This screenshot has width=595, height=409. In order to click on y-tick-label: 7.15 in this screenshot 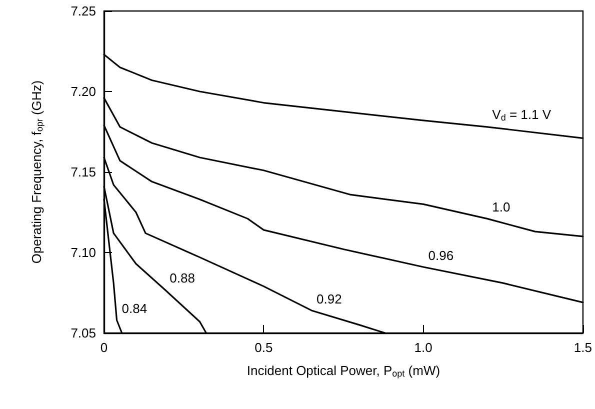, I will do `click(83, 172)`.